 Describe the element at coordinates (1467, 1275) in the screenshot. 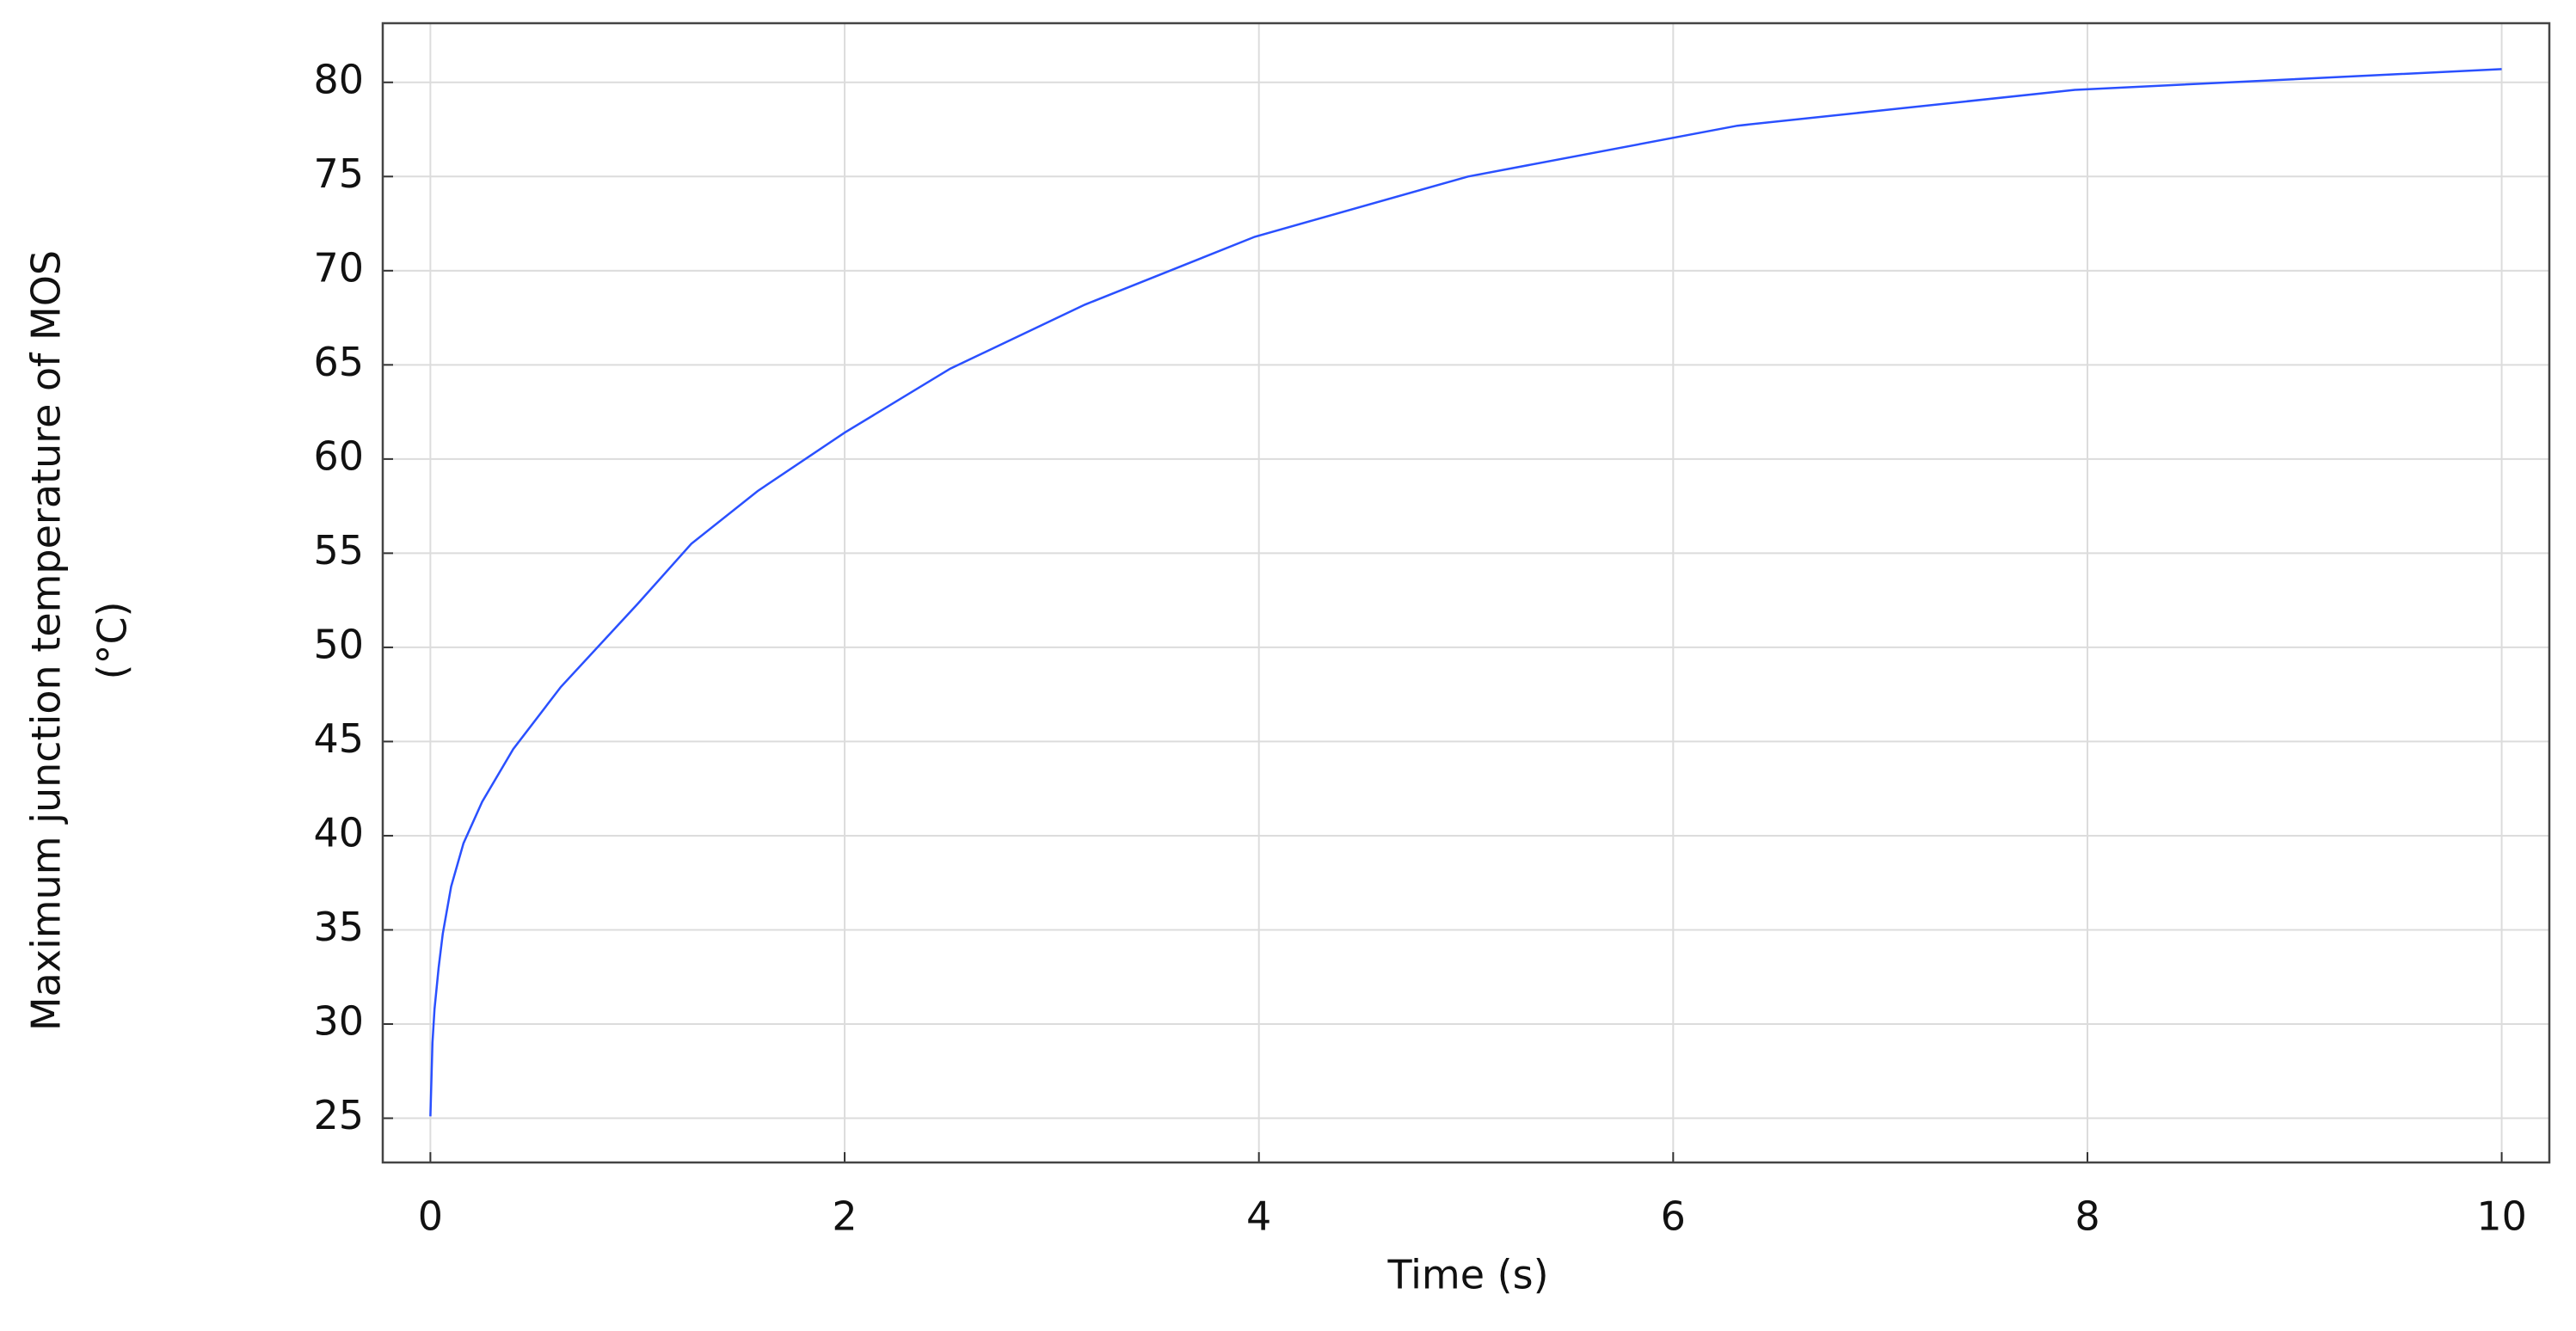

I see `x-axis-label: Time (s)` at that location.